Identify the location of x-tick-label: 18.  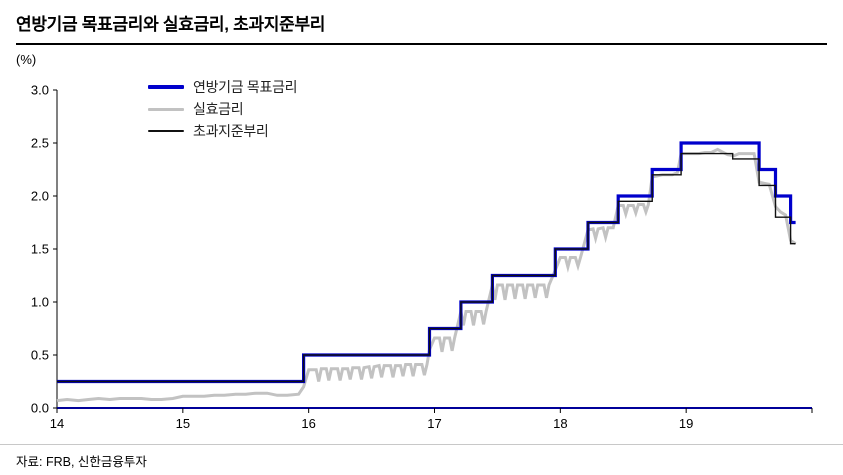
(560, 423).